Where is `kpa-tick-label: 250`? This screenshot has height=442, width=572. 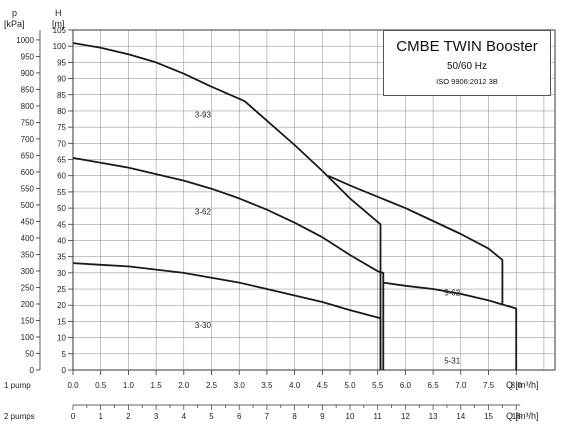 kpa-tick-label: 250 is located at coordinates (28, 287).